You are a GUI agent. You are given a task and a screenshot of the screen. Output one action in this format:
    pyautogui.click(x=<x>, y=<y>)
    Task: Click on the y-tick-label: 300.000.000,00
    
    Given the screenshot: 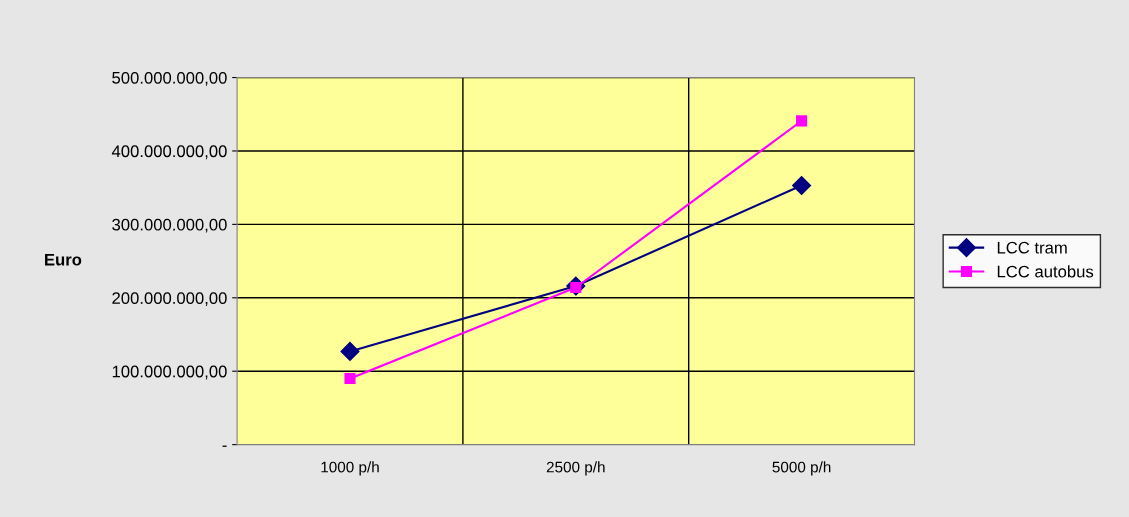 What is the action you would take?
    pyautogui.click(x=169, y=225)
    